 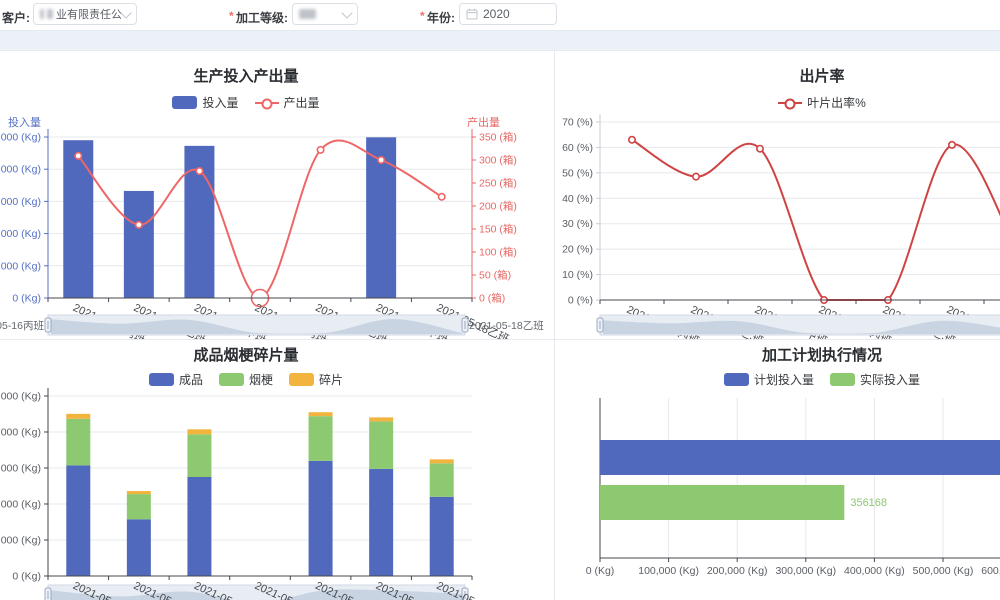 I want to click on legend-item: 实际投入量, so click(x=875, y=379).